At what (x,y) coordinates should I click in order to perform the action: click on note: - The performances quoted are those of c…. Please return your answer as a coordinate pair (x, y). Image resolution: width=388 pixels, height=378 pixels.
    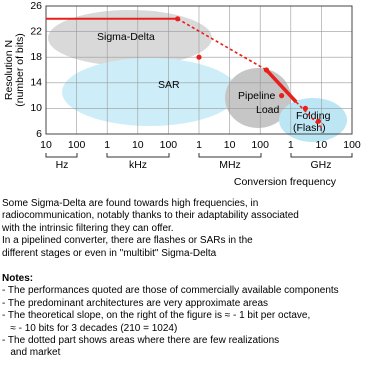
    Looking at the image, I should click on (170, 291).